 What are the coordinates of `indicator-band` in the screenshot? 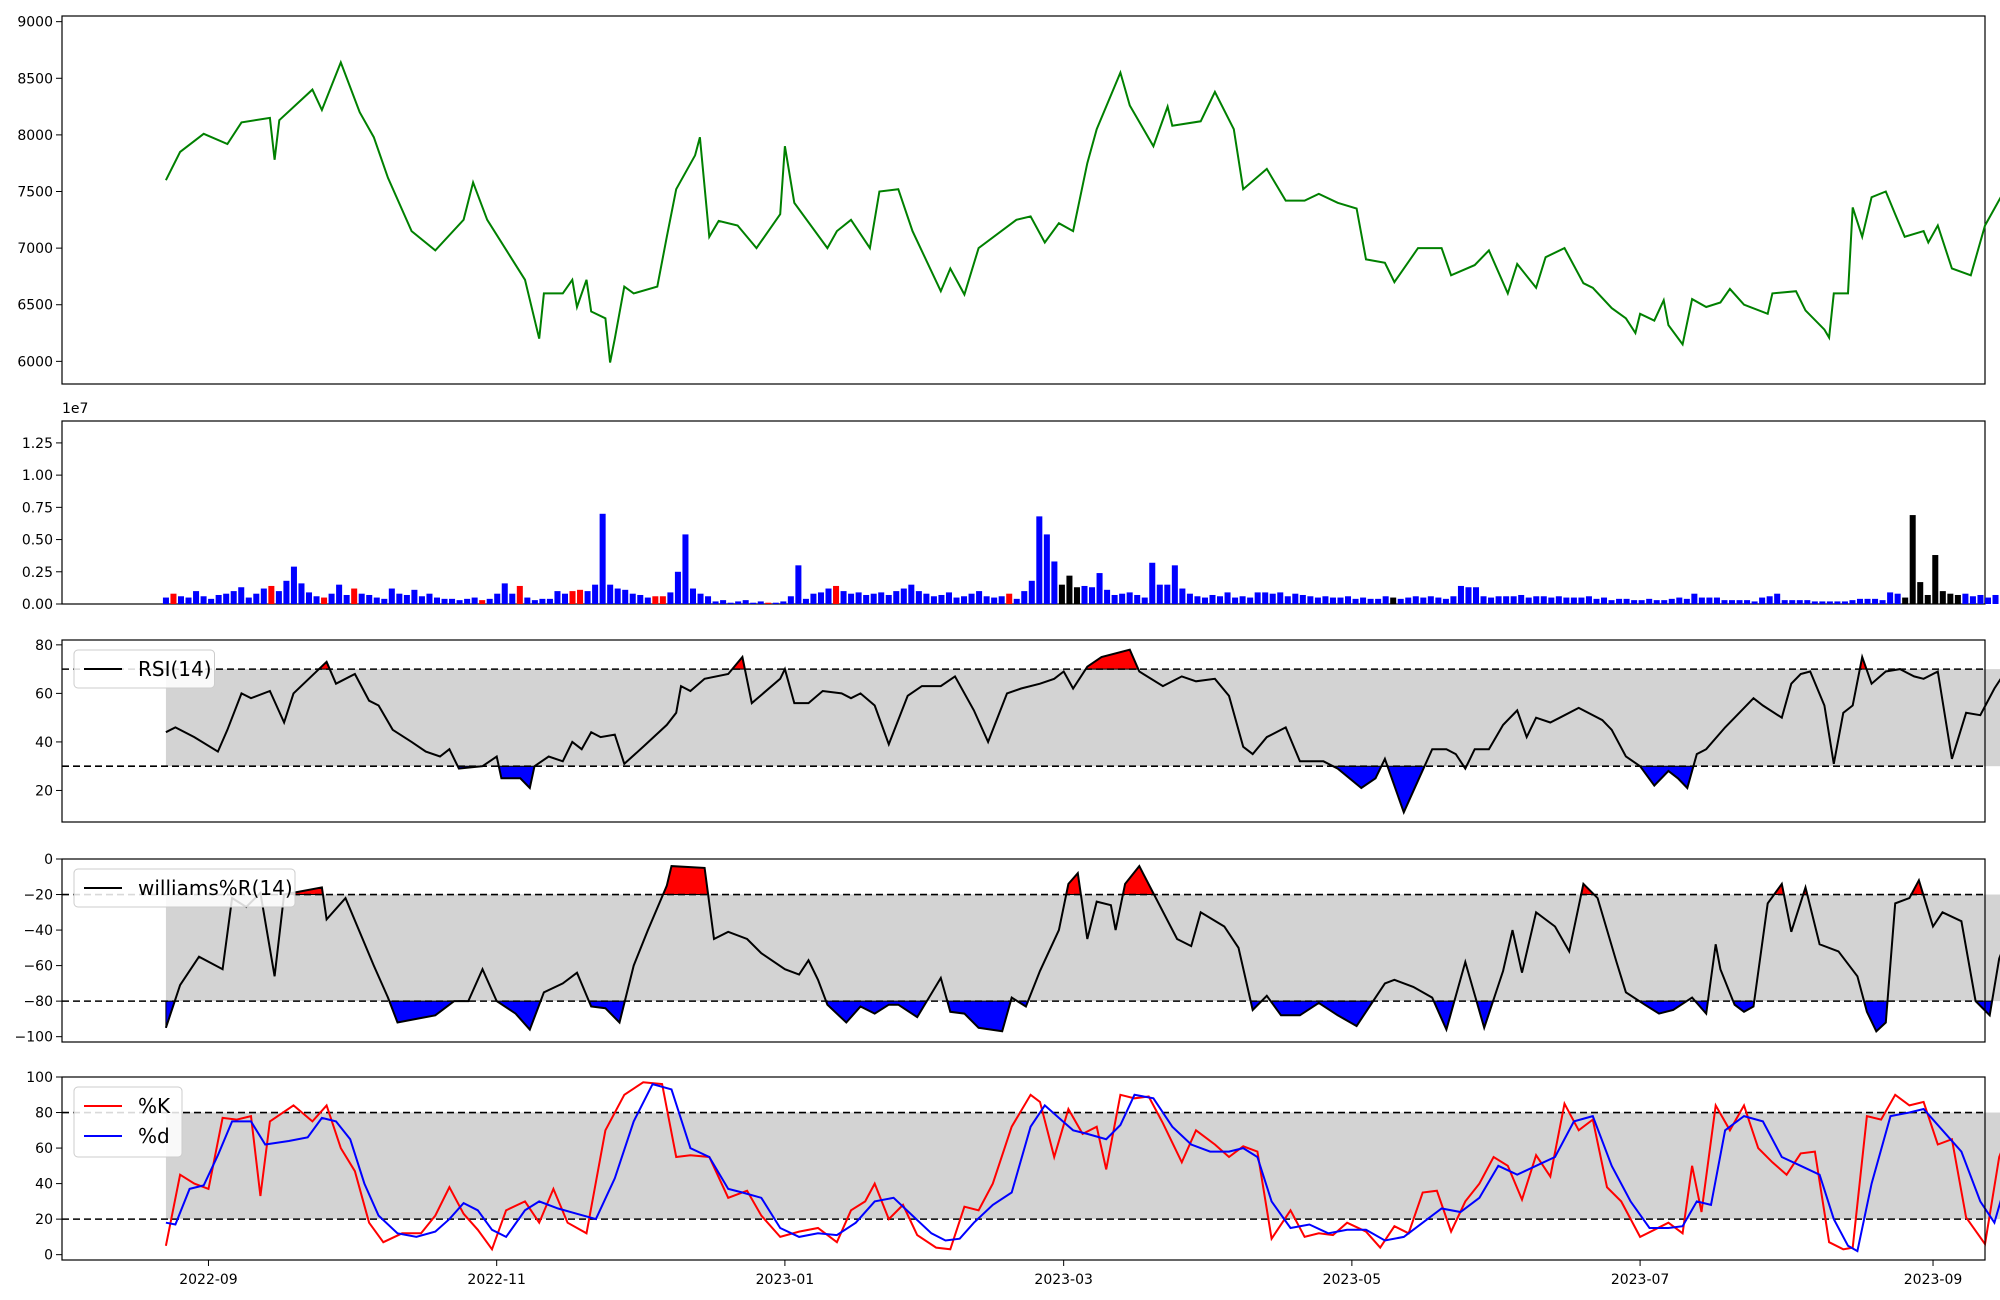 It's located at (1082, 718).